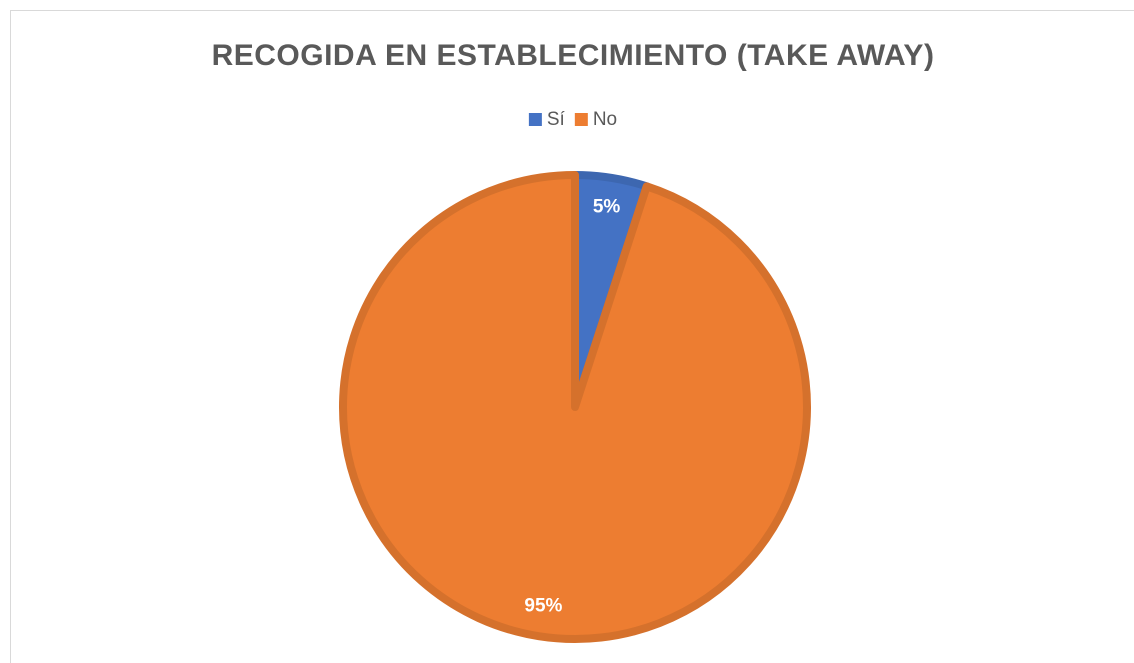  Describe the element at coordinates (607, 207) in the screenshot. I see `data-label: 5%` at that location.